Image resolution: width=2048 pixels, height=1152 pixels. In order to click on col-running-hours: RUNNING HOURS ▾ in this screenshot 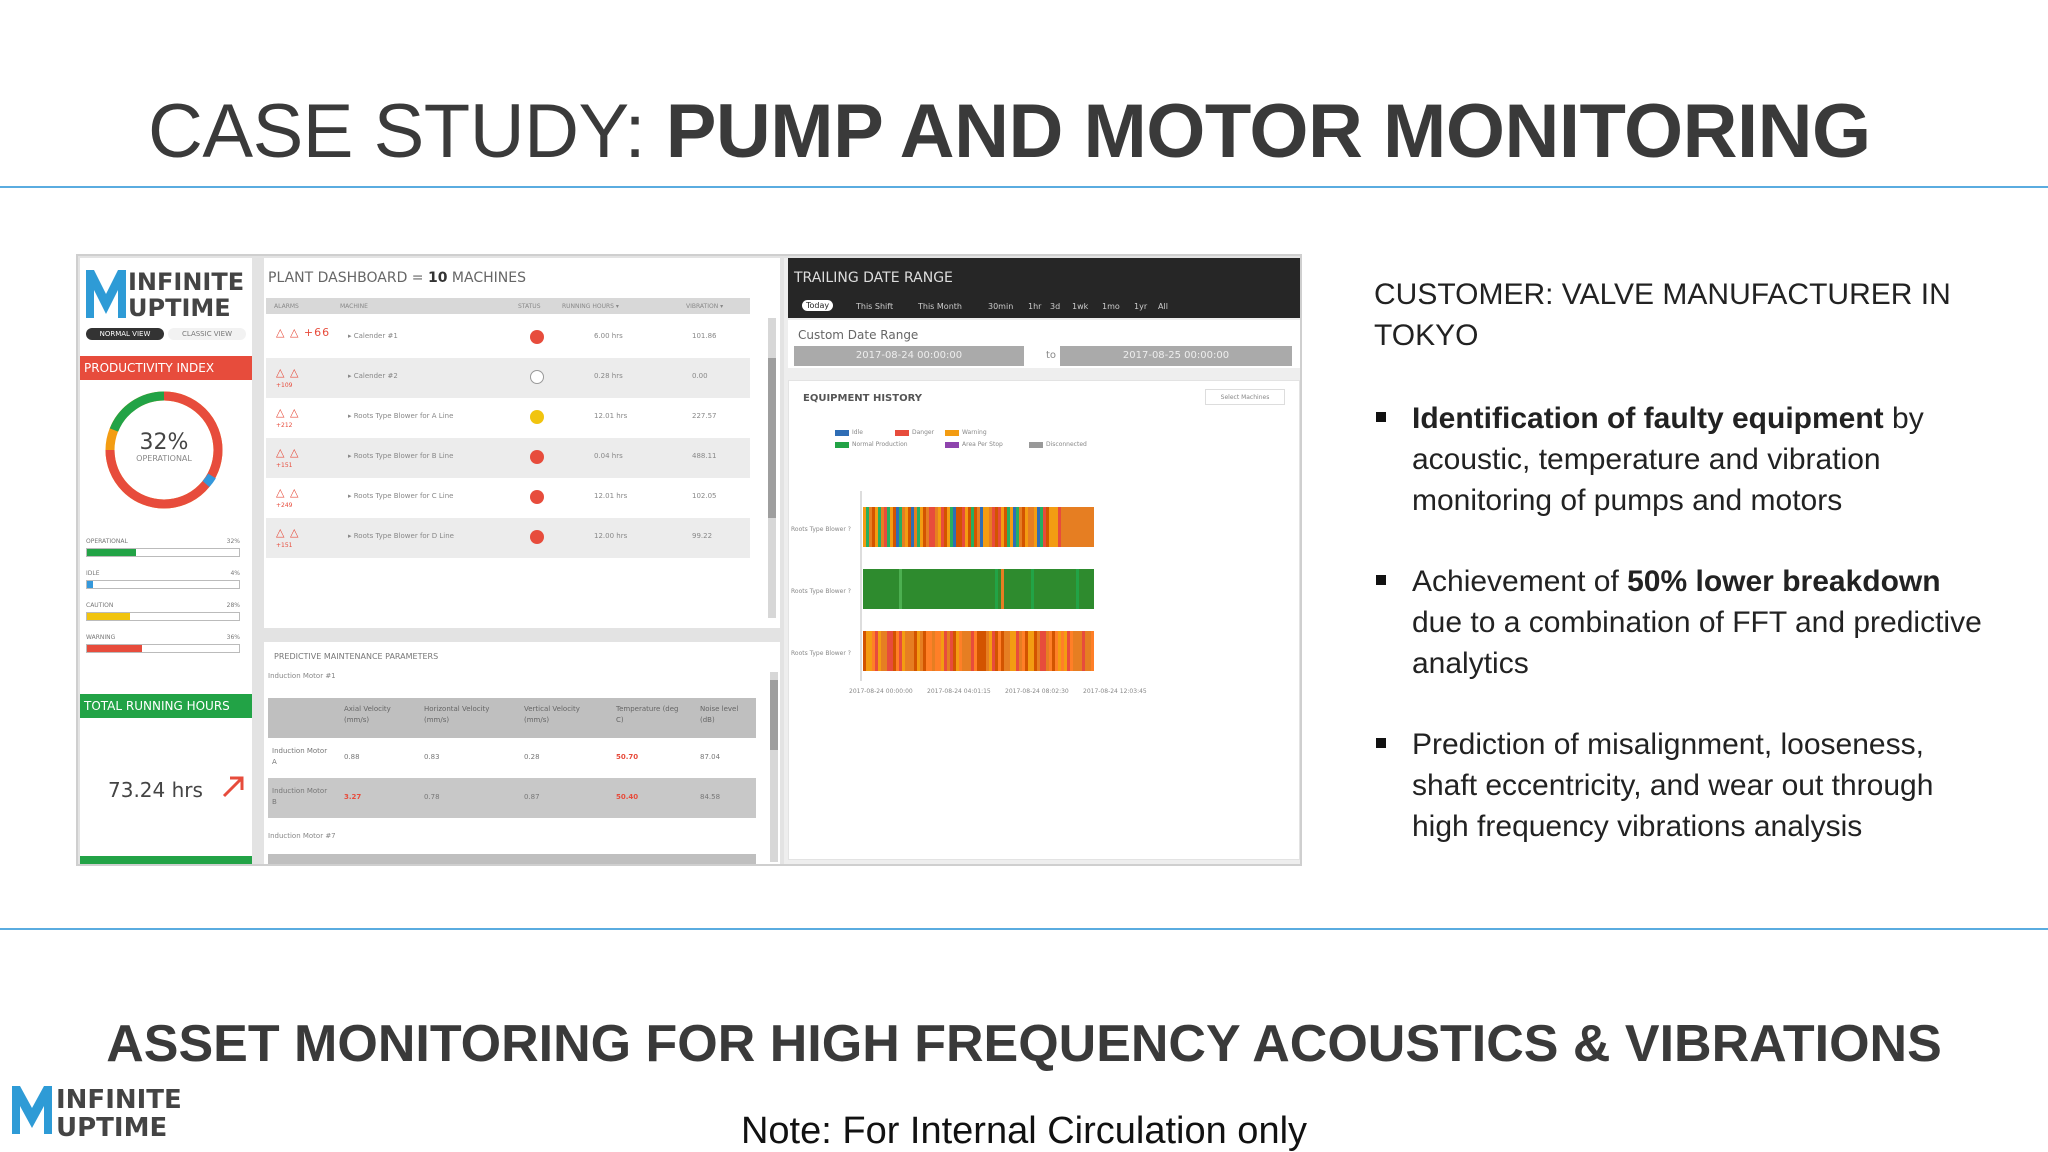, I will do `click(590, 306)`.